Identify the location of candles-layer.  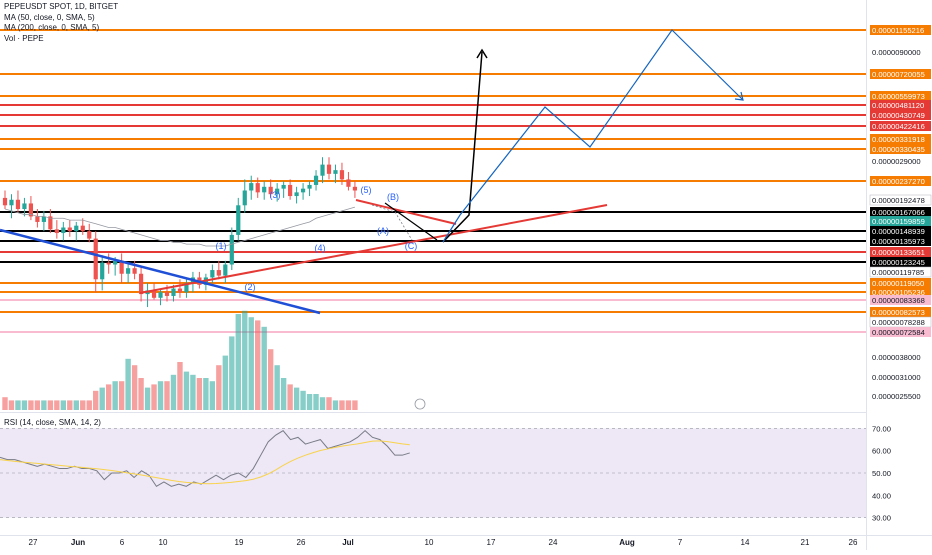
(180, 232).